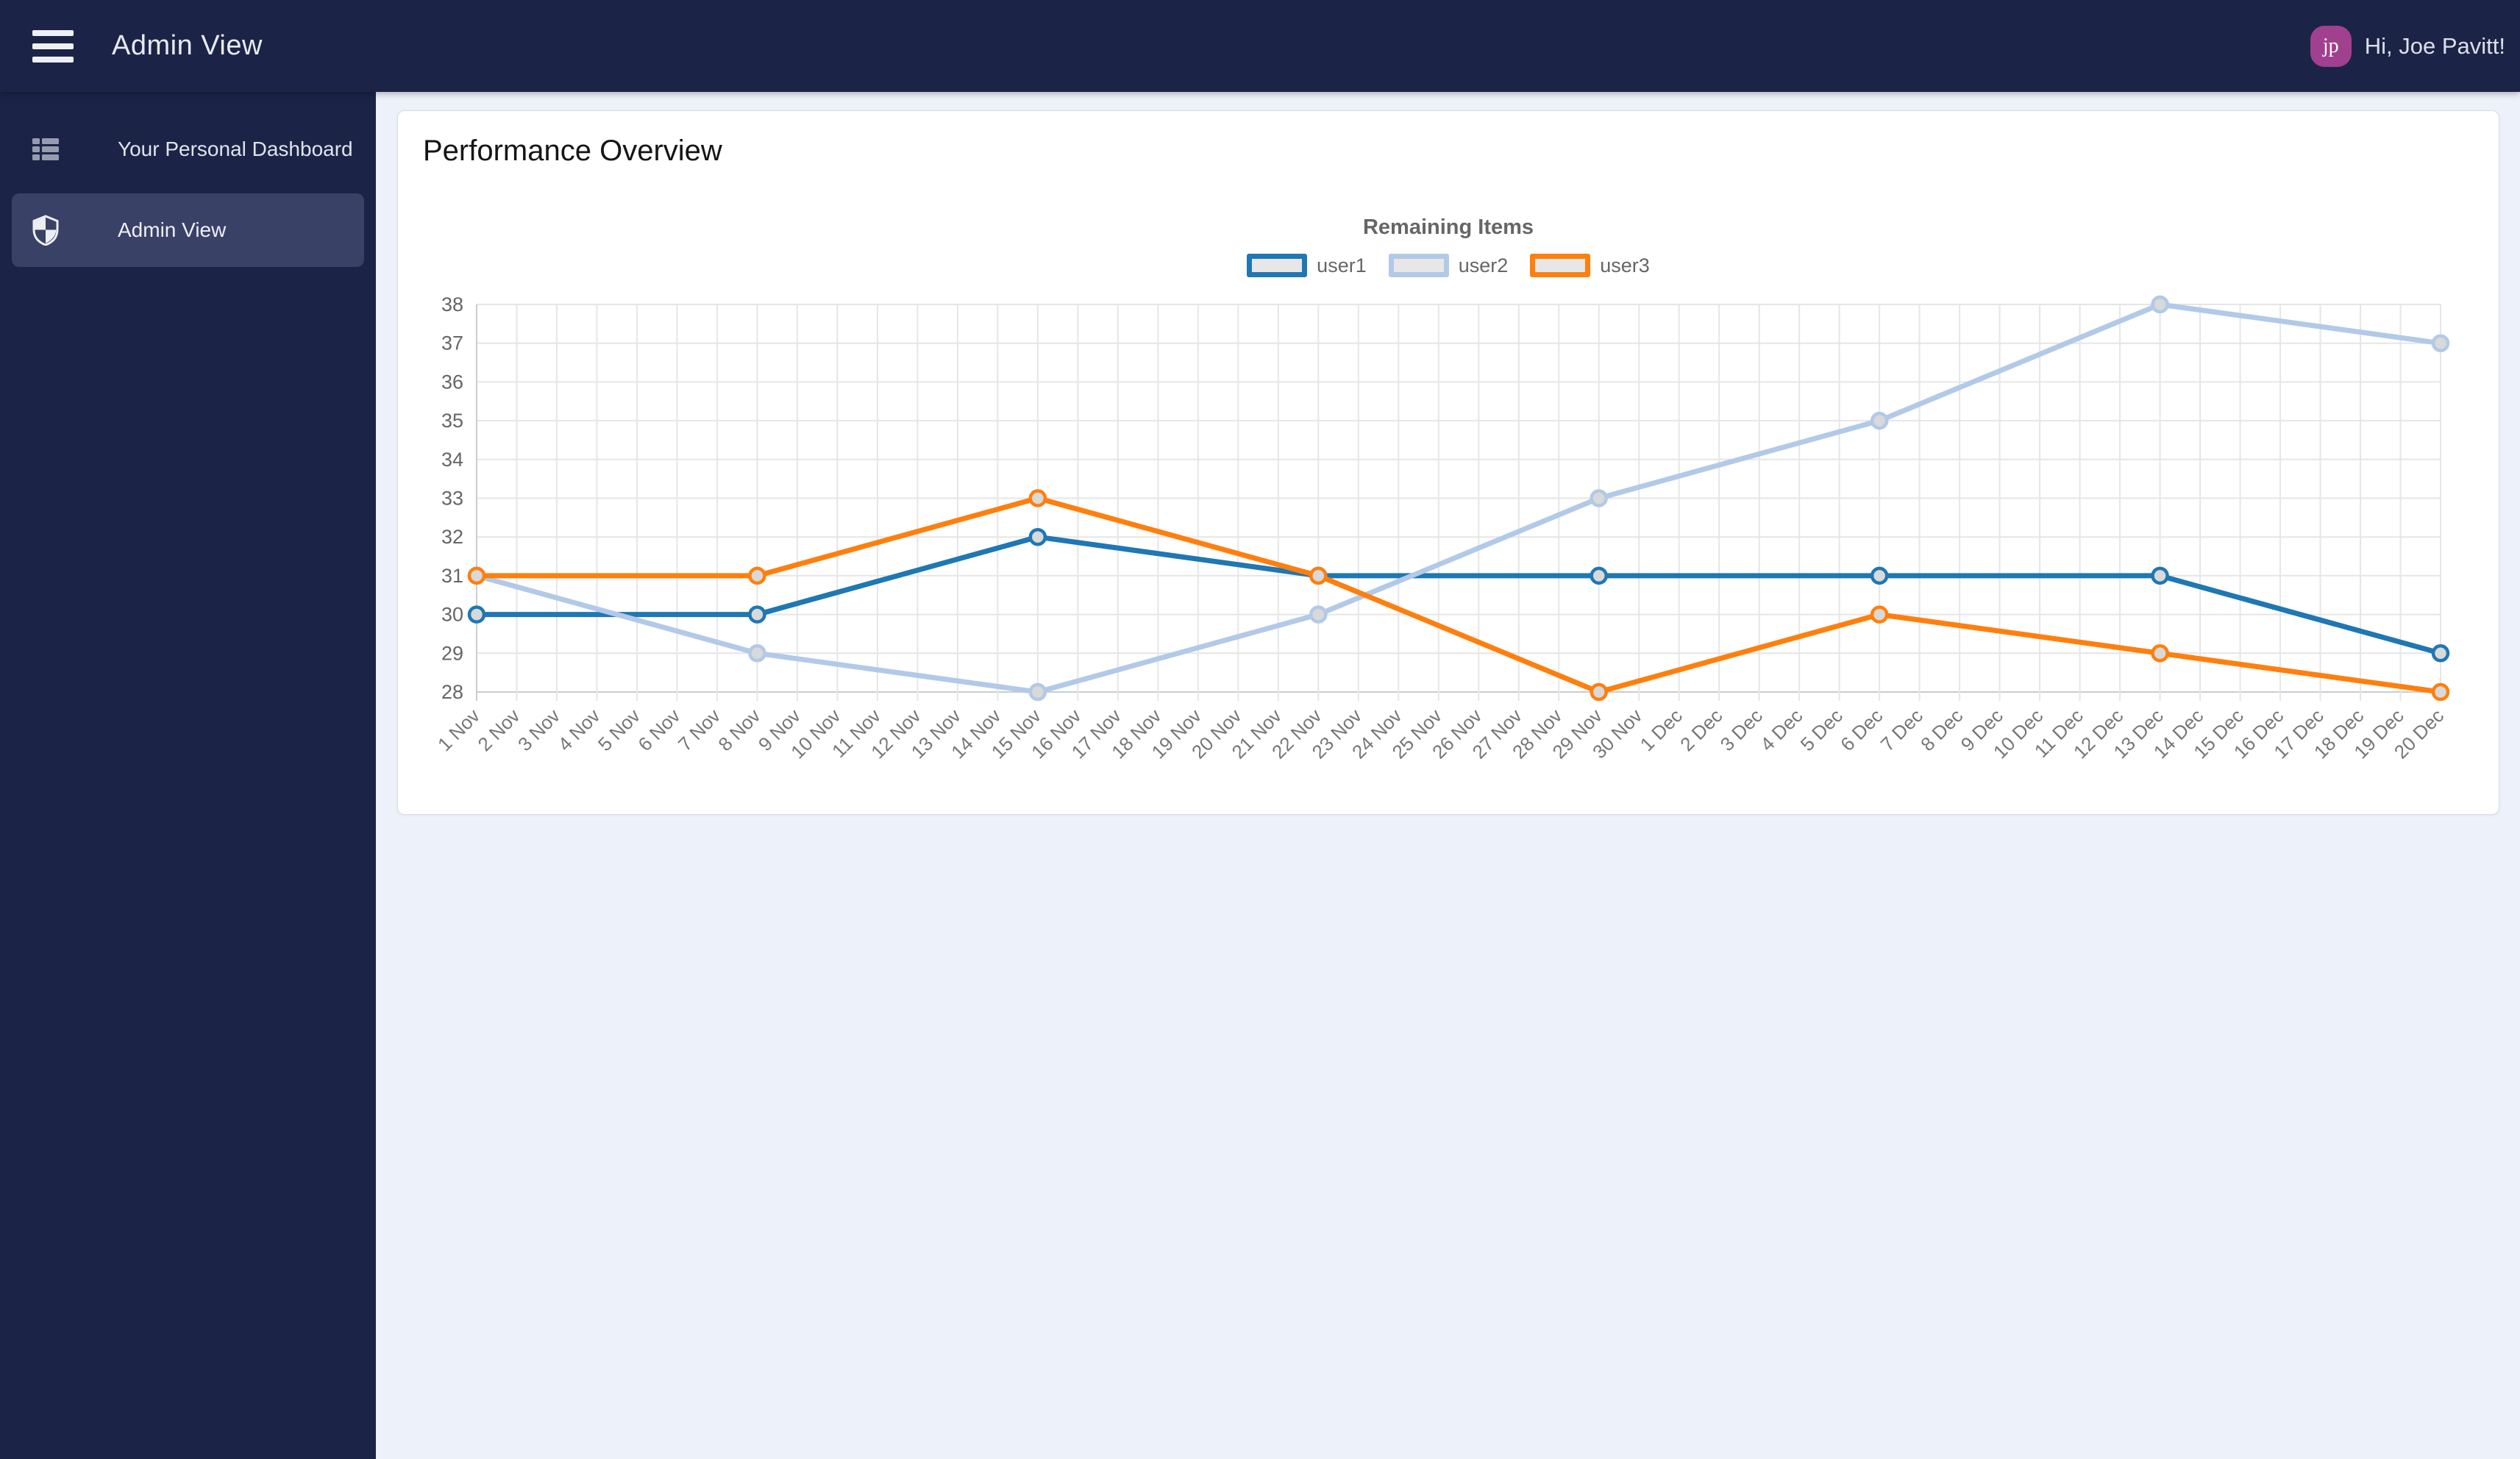 This screenshot has height=1459, width=2520. Describe the element at coordinates (452, 576) in the screenshot. I see `svg-text: 31` at that location.